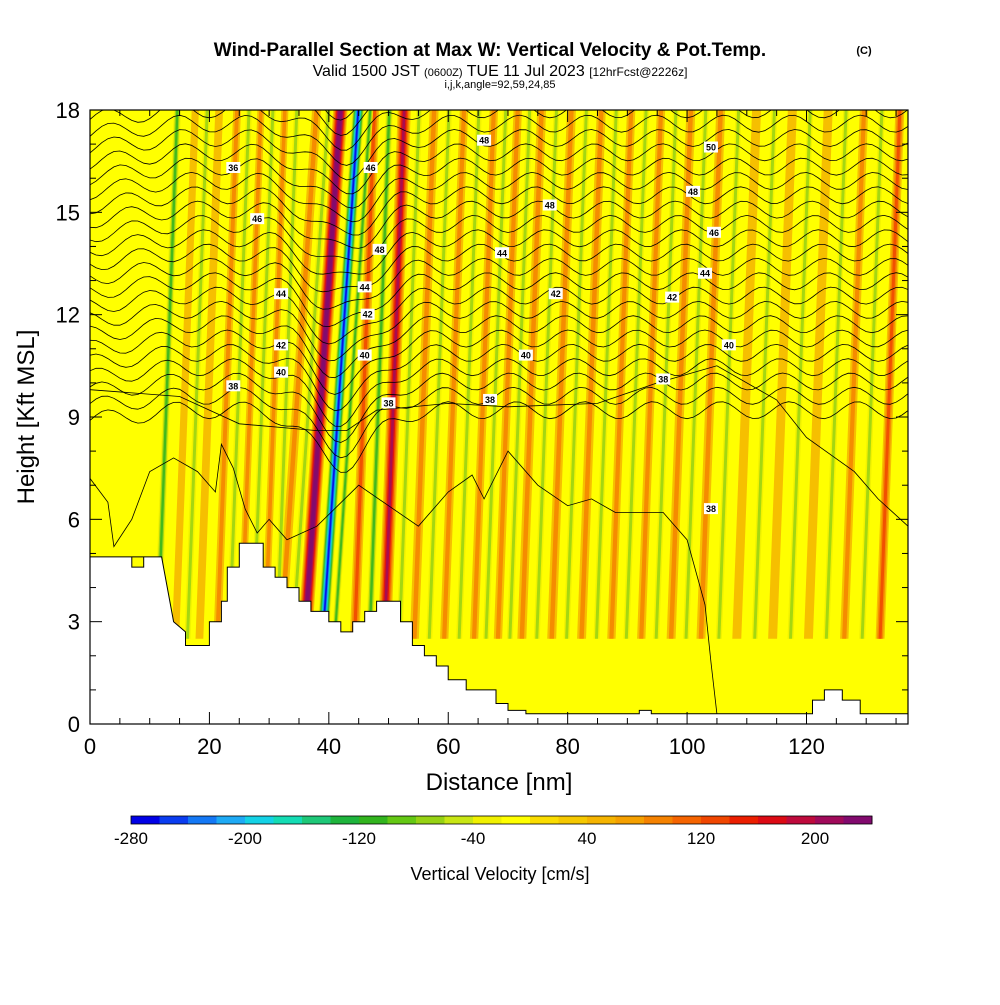 The height and width of the screenshot is (1005, 1000). I want to click on x-tick-label: 60, so click(448, 746).